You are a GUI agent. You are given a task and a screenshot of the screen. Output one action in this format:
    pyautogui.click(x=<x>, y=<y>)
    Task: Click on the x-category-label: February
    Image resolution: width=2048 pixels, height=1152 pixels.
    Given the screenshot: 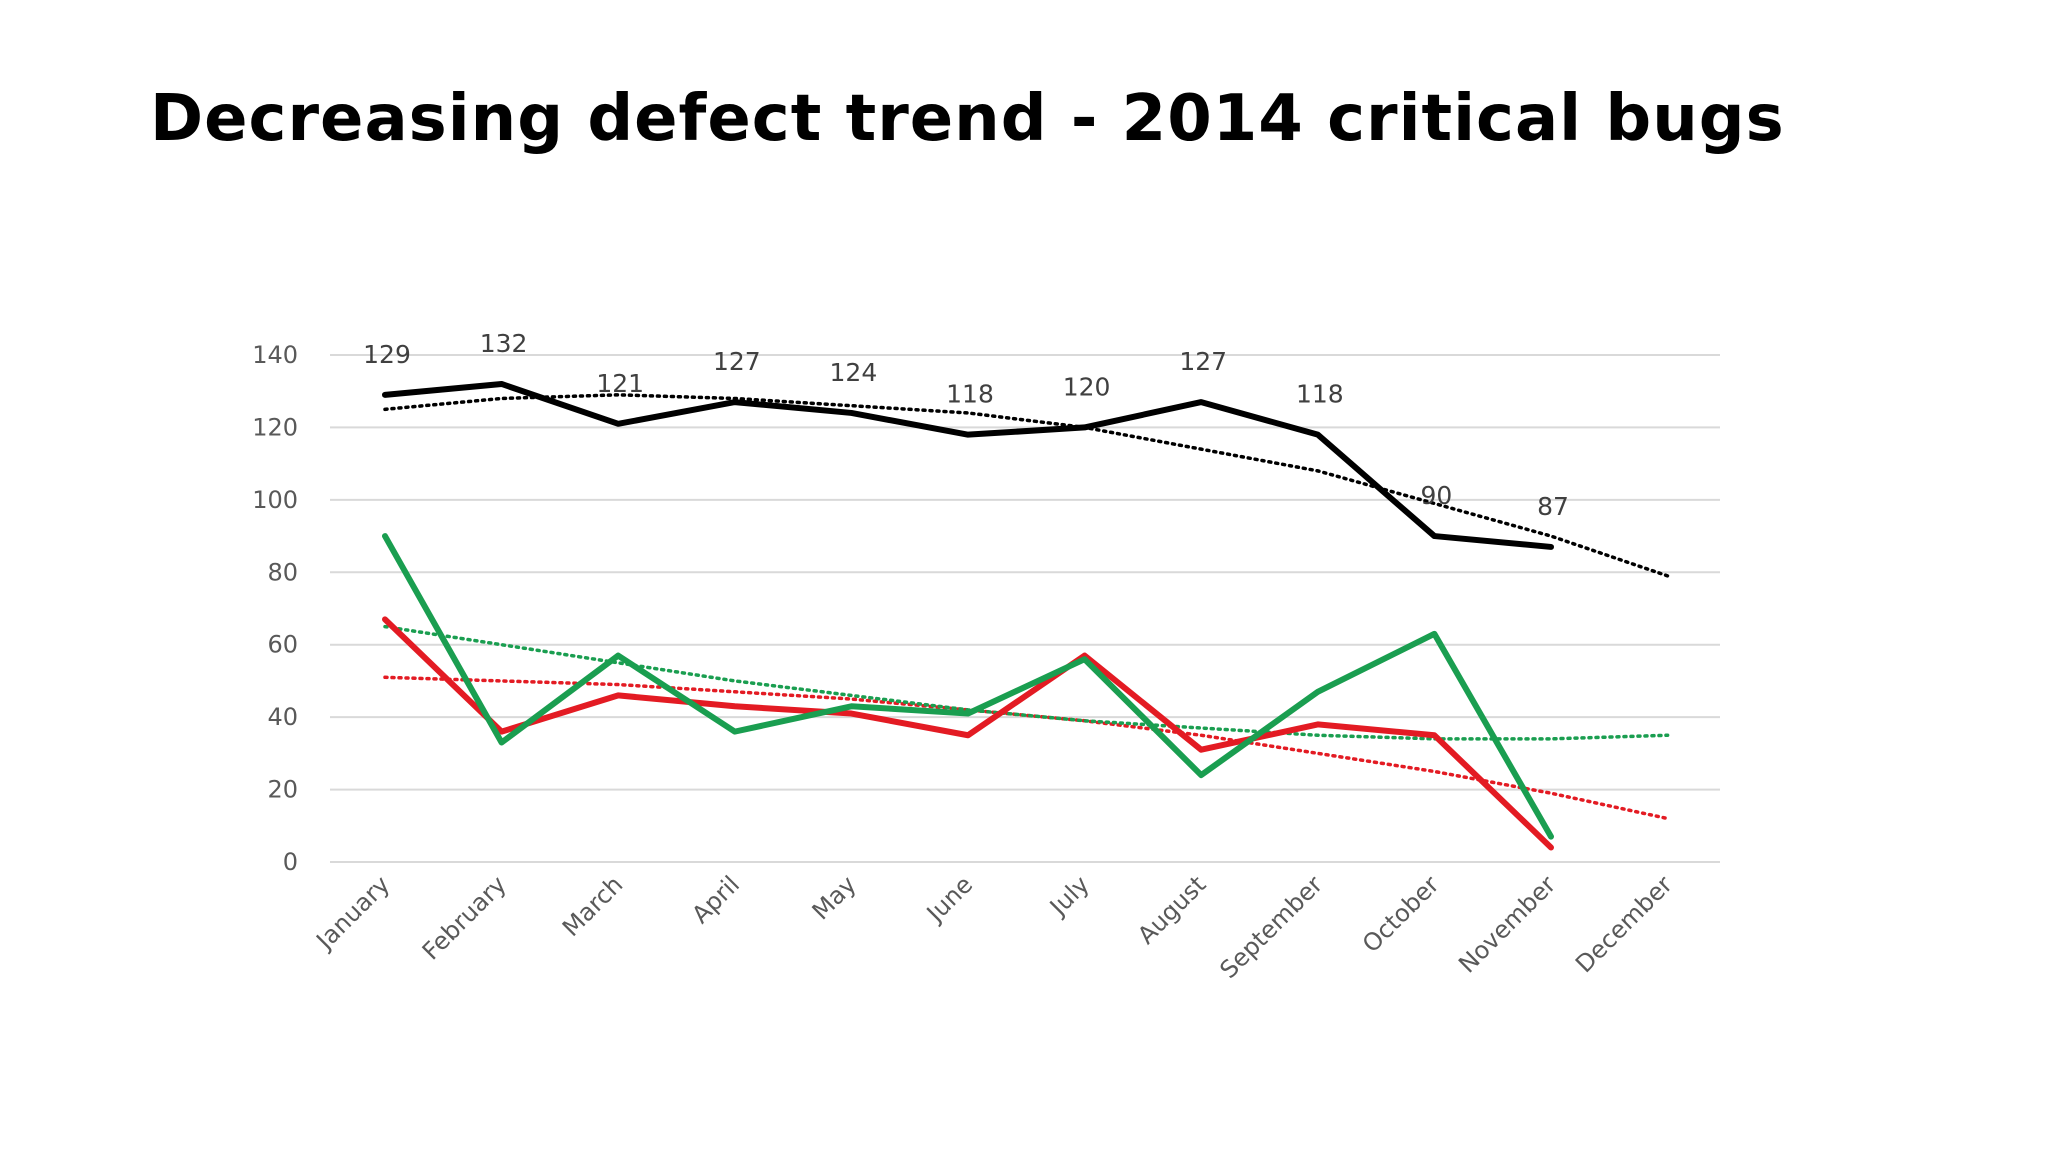 What is the action you would take?
    pyautogui.click(x=464, y=917)
    